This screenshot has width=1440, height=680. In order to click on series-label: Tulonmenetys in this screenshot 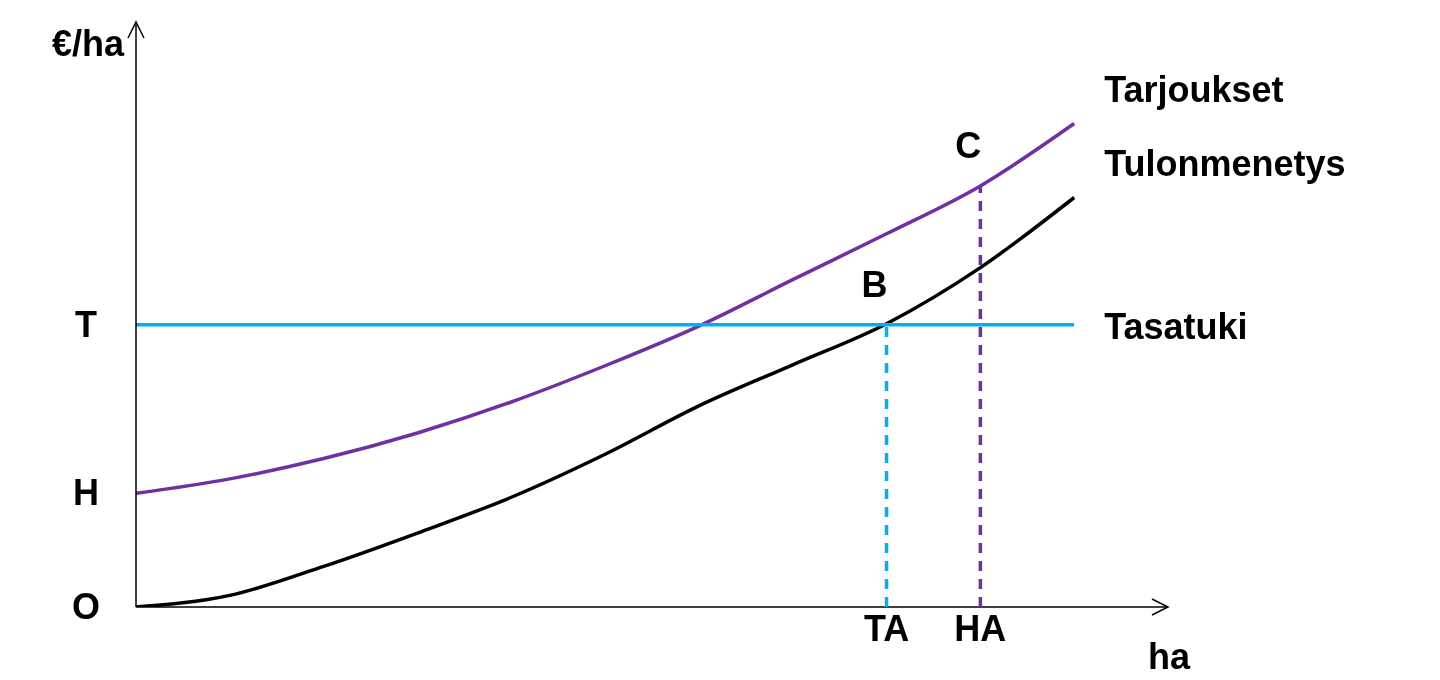, I will do `click(1225, 163)`.